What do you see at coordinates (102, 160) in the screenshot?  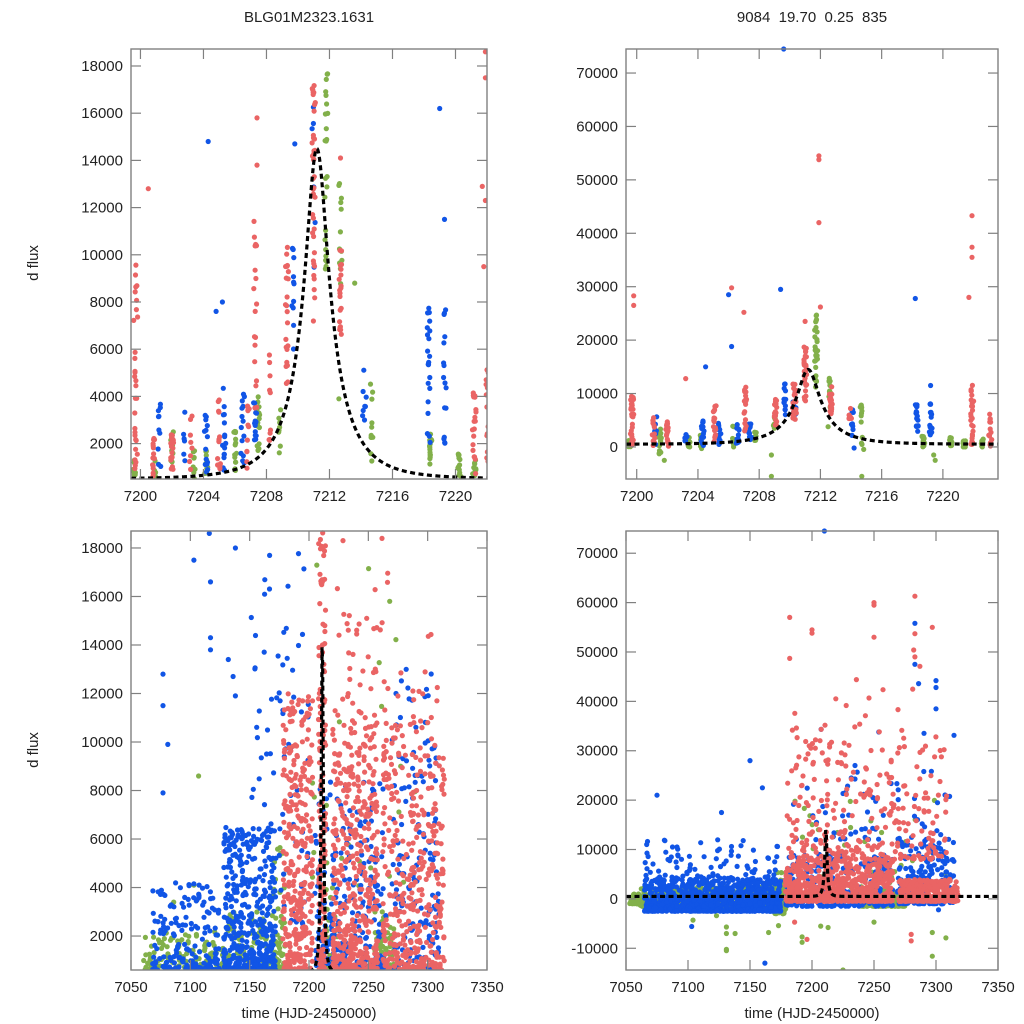 I see `y-tick-label: 14000` at bounding box center [102, 160].